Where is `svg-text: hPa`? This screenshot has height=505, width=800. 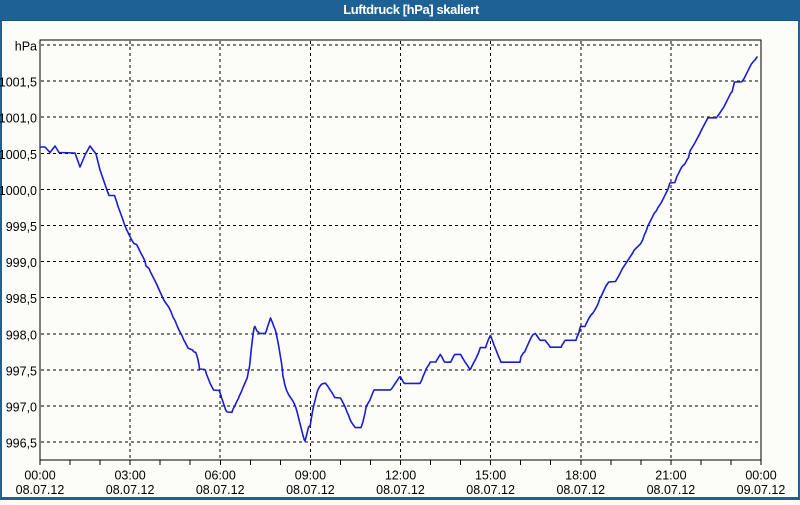 svg-text: hPa is located at coordinates (26, 47).